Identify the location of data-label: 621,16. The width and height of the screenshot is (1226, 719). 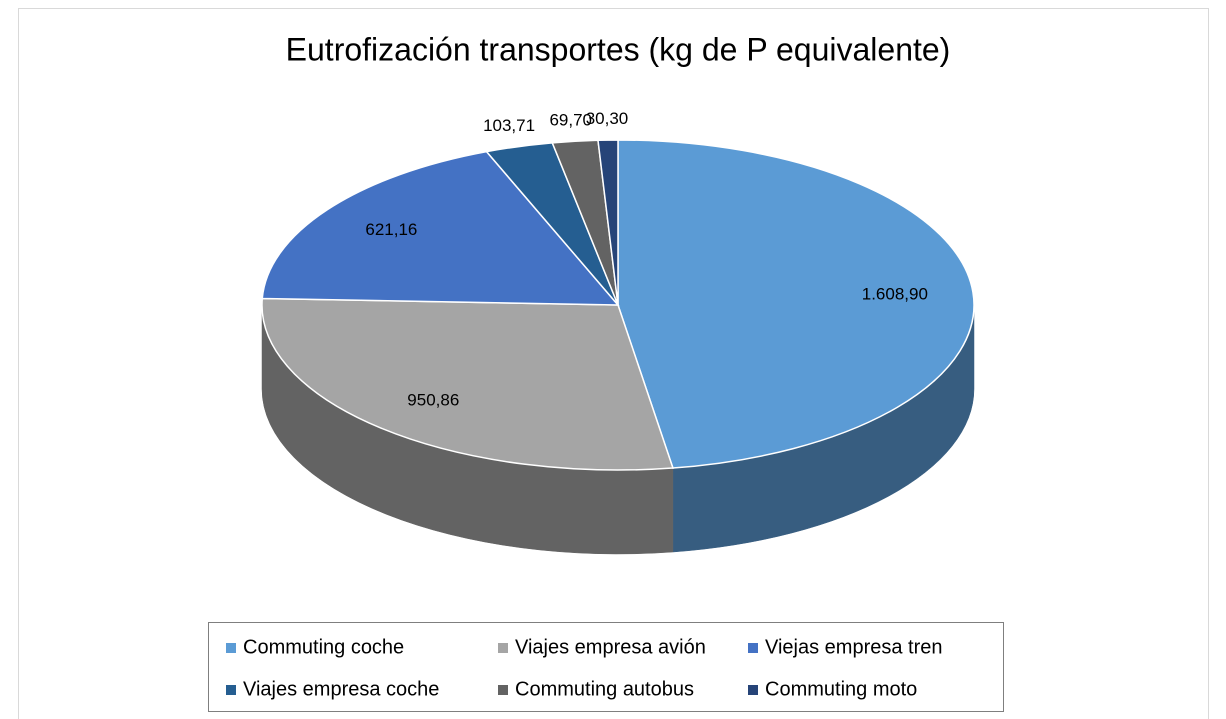
(391, 229).